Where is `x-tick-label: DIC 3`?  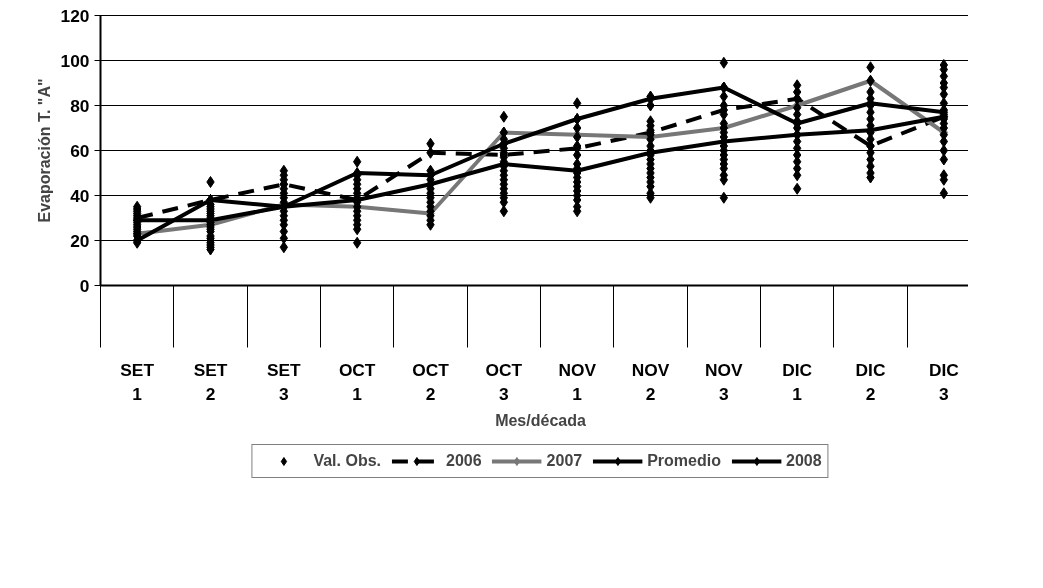
x-tick-label: DIC 3 is located at coordinates (944, 381).